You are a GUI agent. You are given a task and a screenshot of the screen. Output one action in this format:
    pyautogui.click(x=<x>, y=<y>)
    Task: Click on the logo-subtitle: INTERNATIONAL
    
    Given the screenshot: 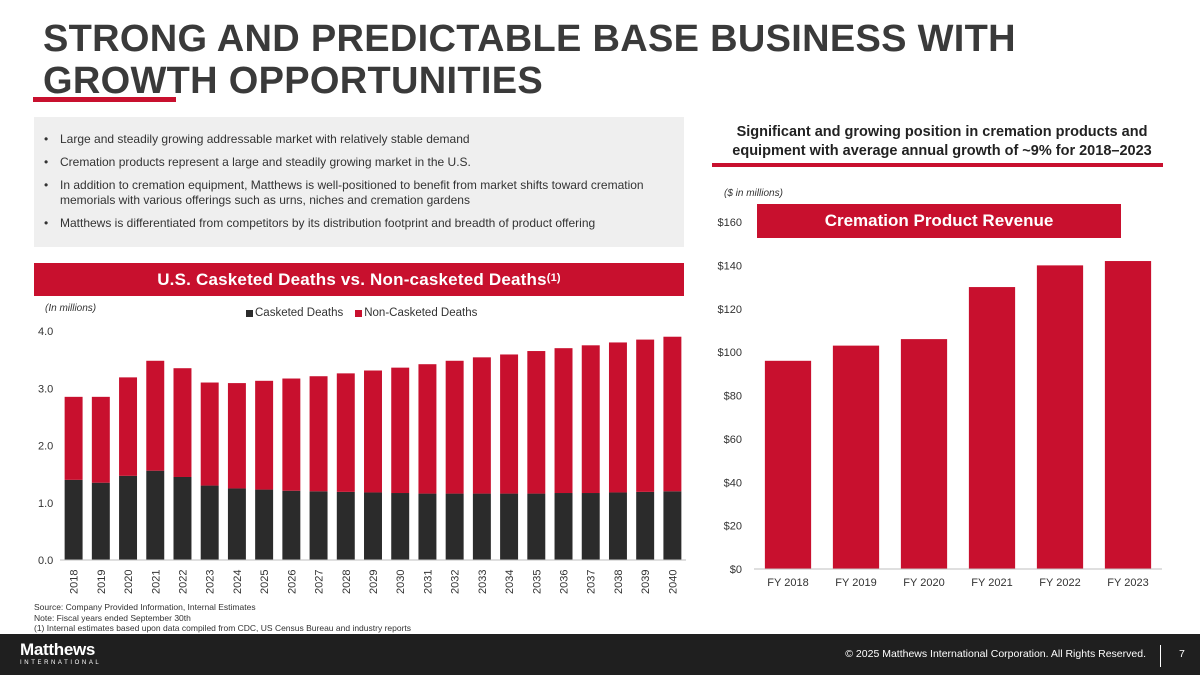 What is the action you would take?
    pyautogui.click(x=61, y=663)
    